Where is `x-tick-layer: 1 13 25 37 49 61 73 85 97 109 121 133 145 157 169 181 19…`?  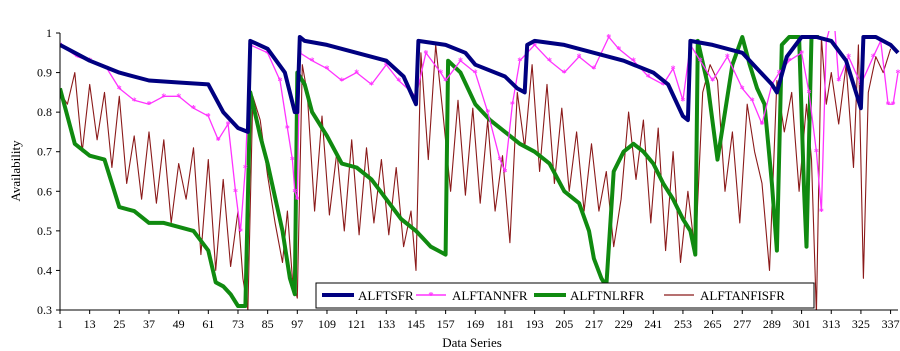 x-tick-layer: 1 13 25 37 49 61 73 85 97 109 121 133 145 157 169 181 19… is located at coordinates (478, 320).